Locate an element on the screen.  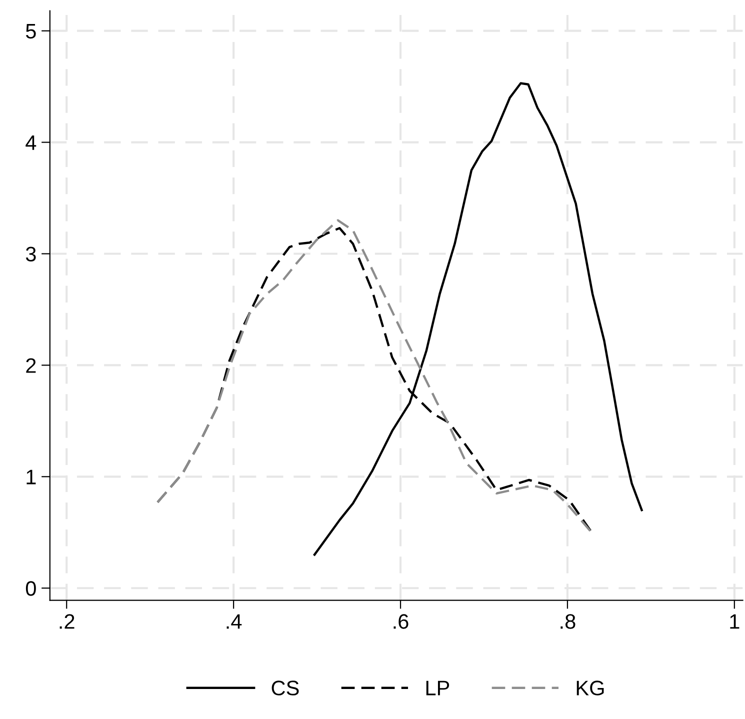
legend-label: CS is located at coordinates (285, 688).